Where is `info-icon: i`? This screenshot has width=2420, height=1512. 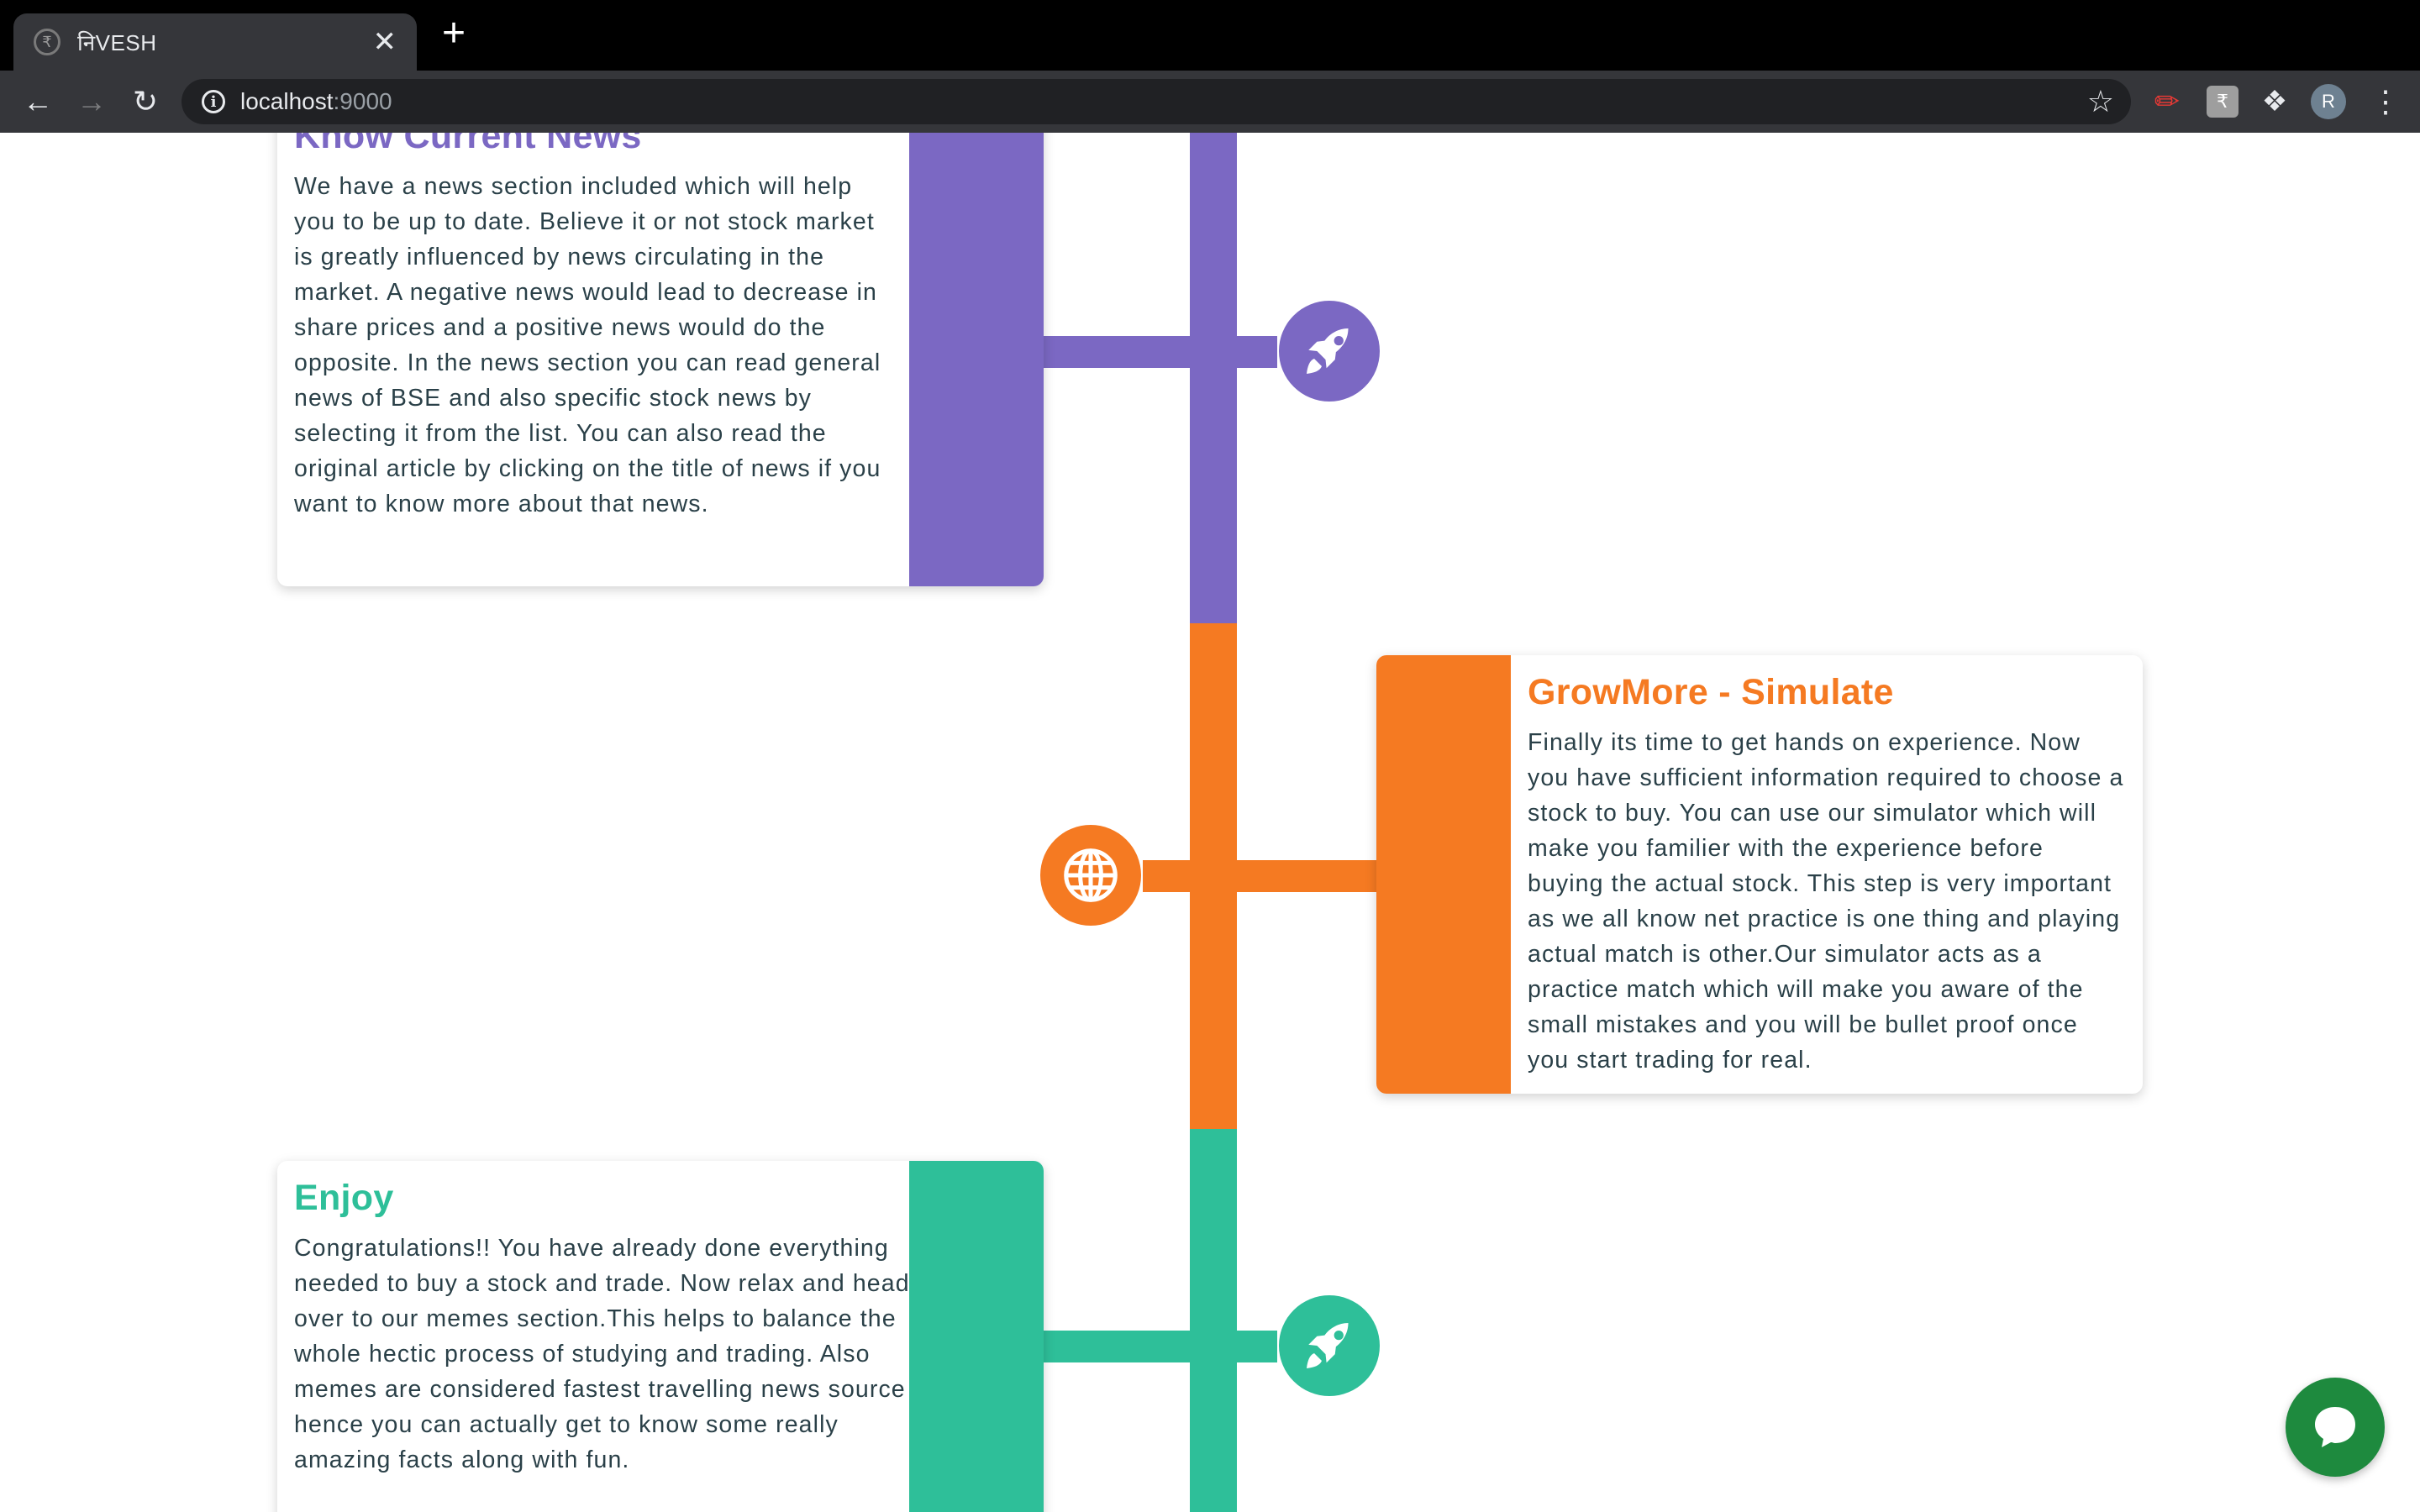
info-icon: i is located at coordinates (214, 101).